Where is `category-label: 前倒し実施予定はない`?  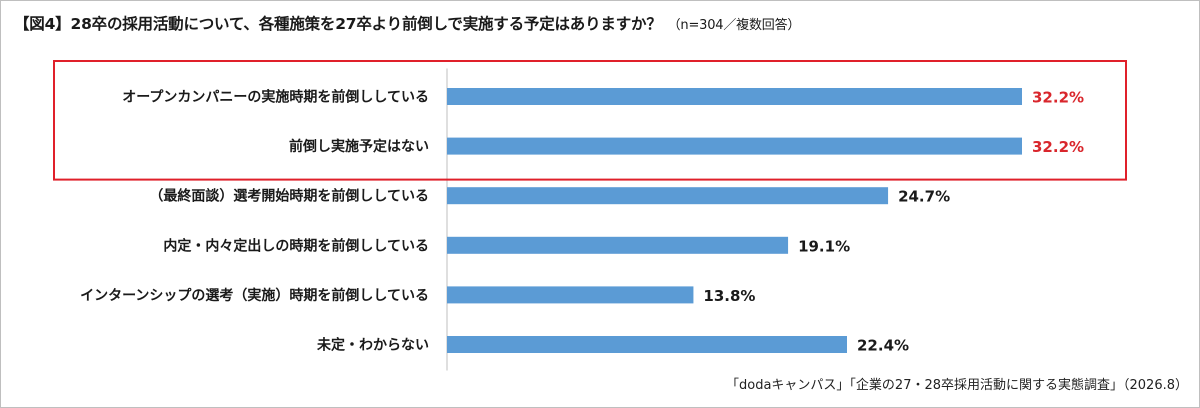 category-label: 前倒し実施予定はない is located at coordinates (359, 146).